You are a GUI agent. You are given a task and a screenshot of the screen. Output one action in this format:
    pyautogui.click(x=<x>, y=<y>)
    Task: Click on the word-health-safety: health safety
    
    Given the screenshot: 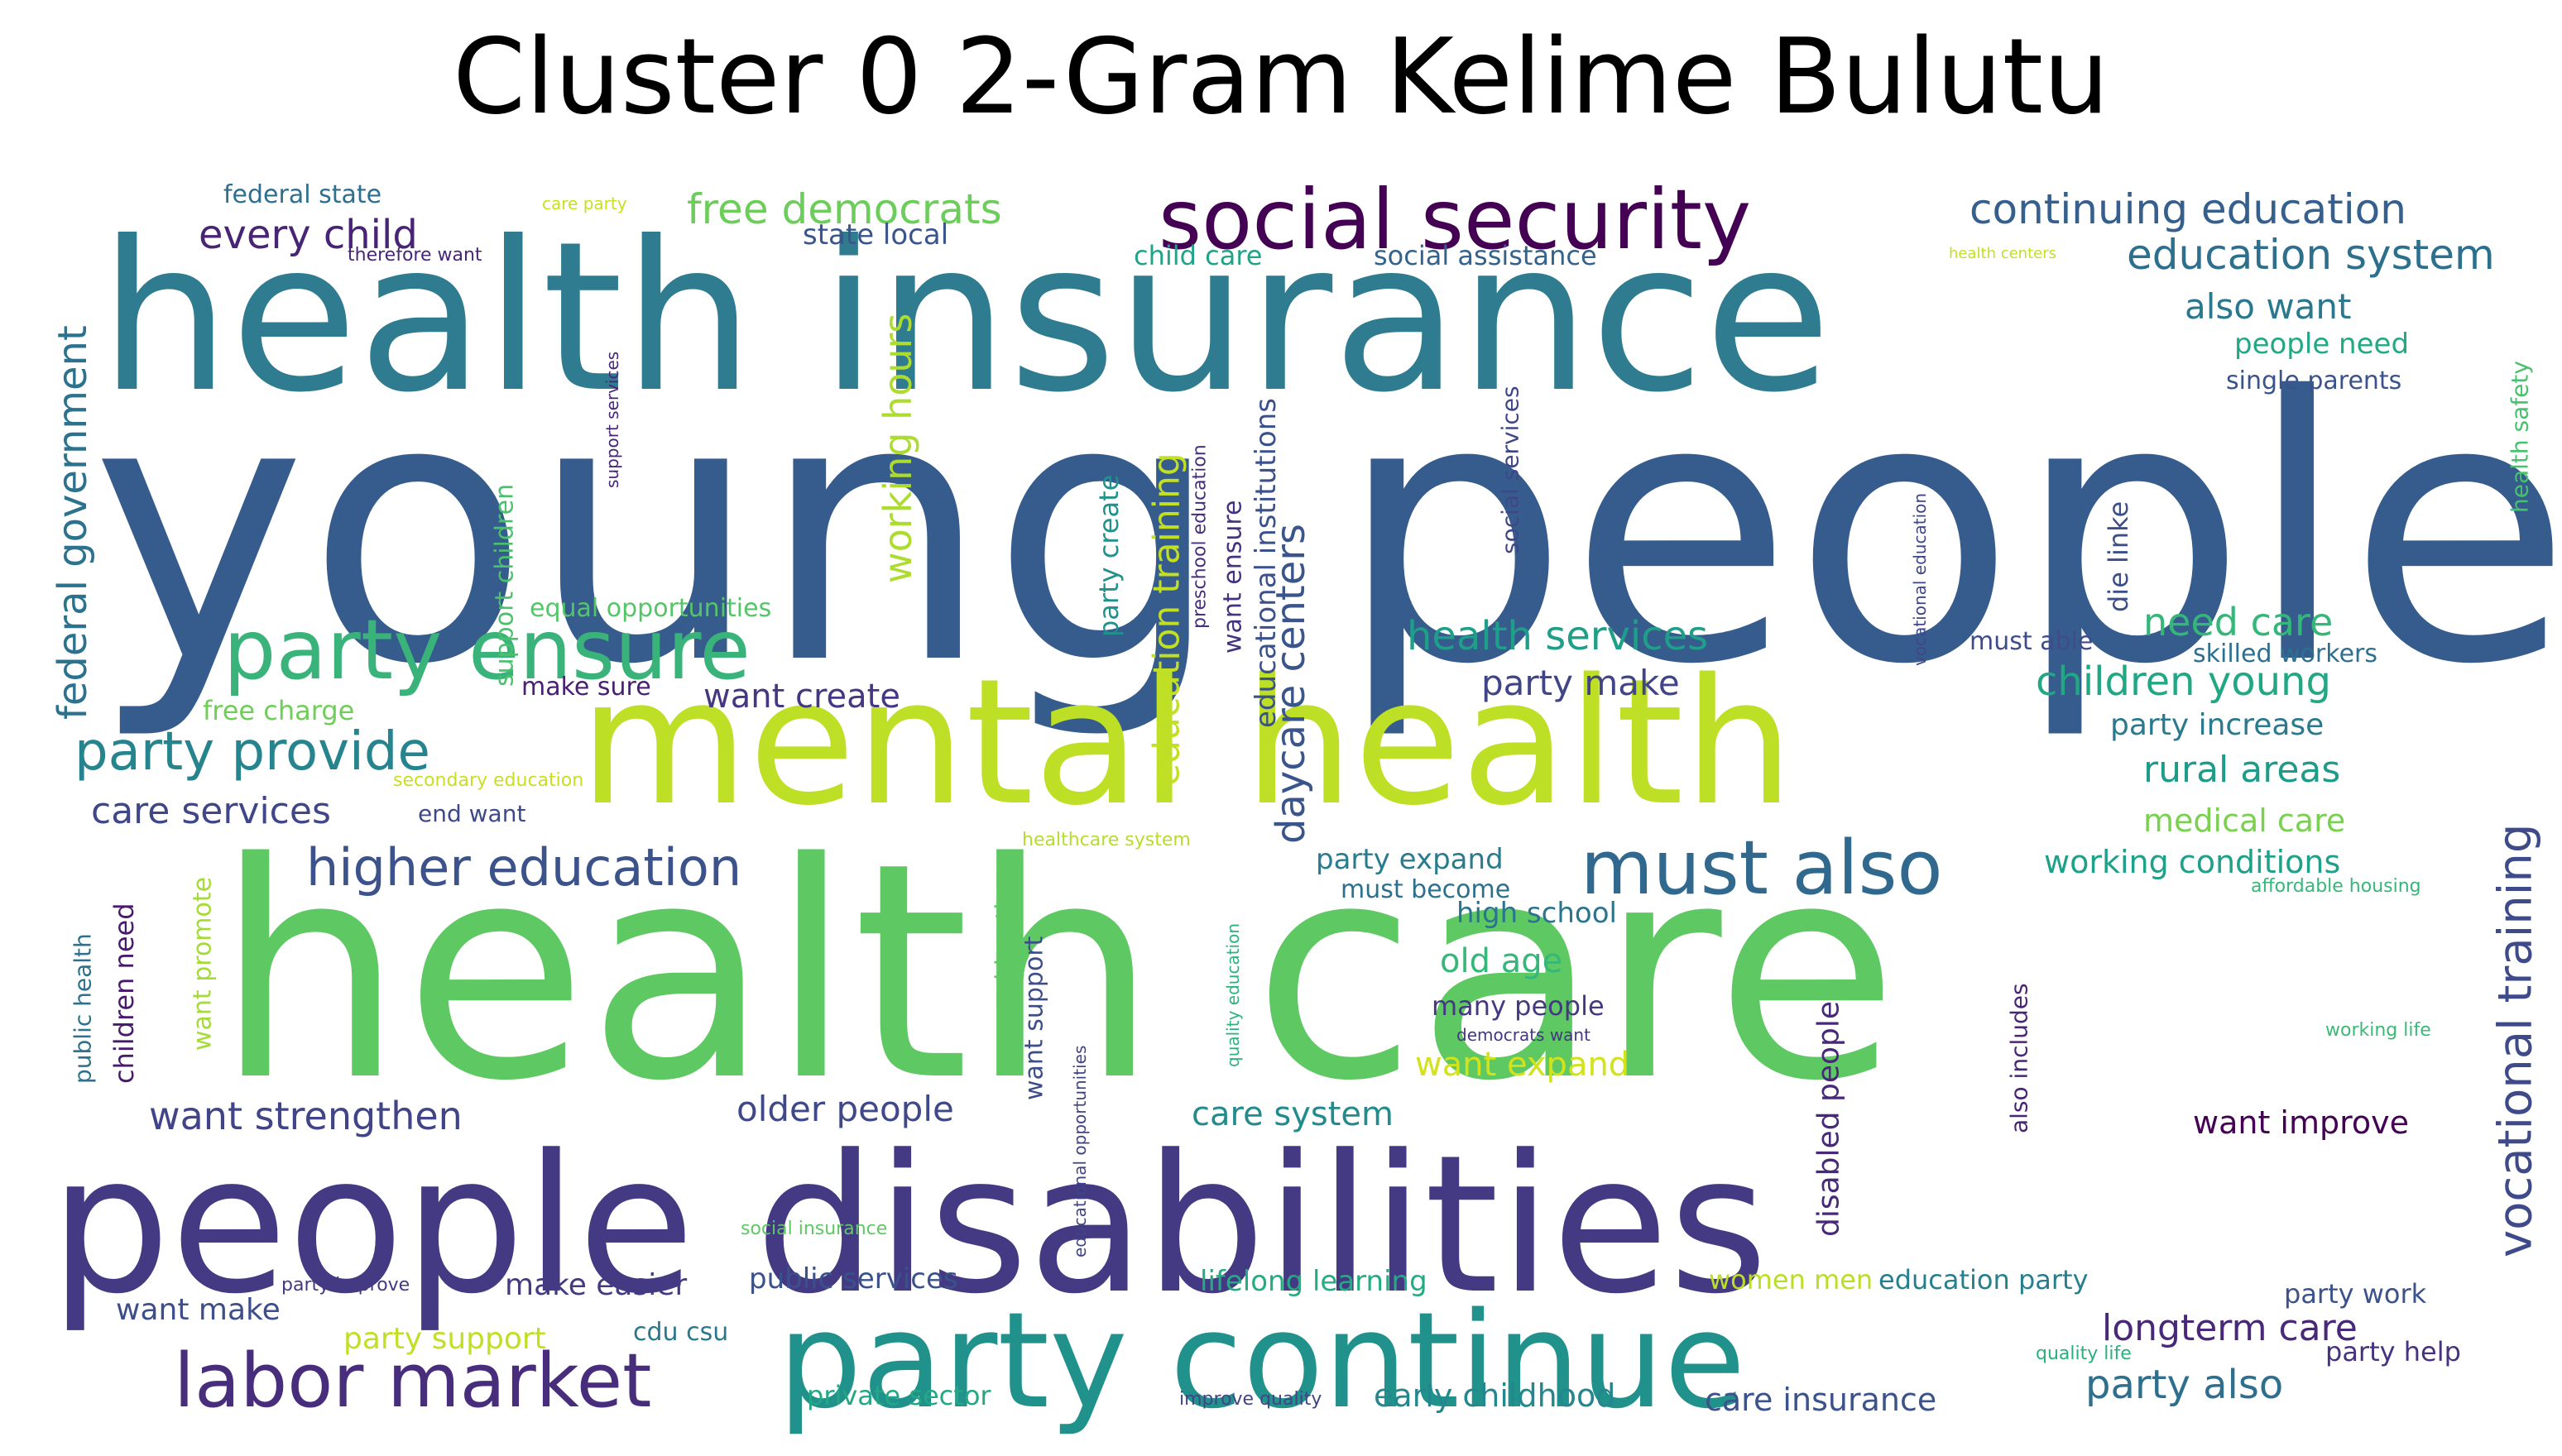 What is the action you would take?
    pyautogui.click(x=2521, y=437)
    